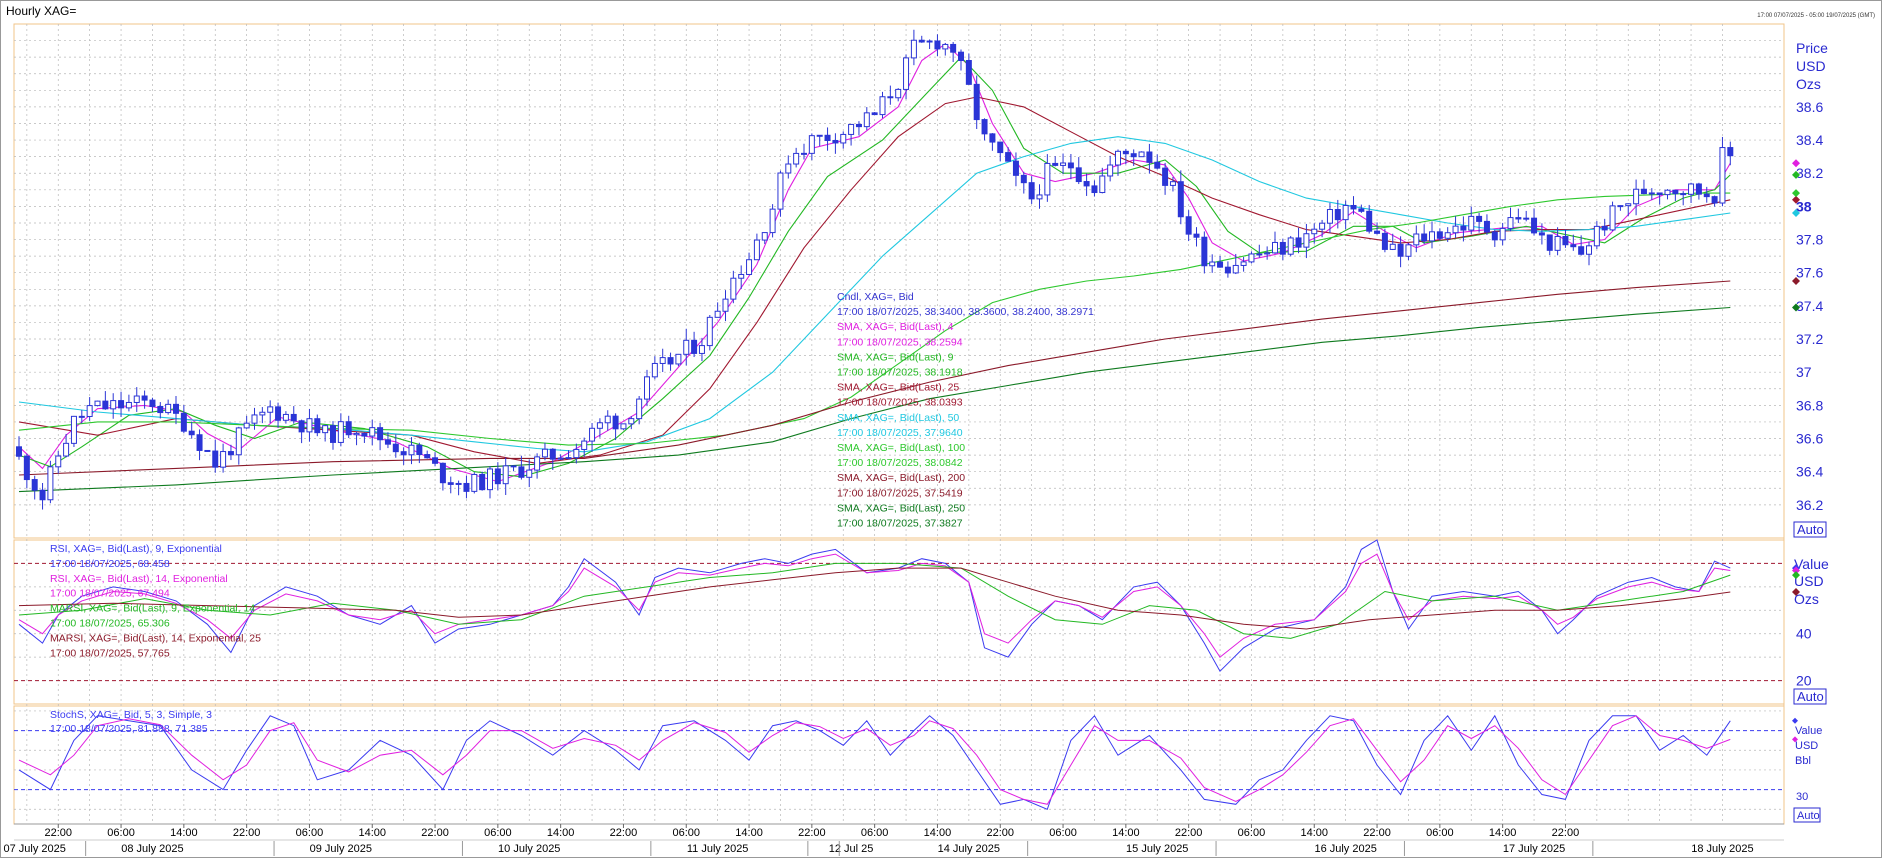  What do you see at coordinates (110, 564) in the screenshot?
I see `rsi-legend-entry: 17:00 18/07/2025, 68.458` at bounding box center [110, 564].